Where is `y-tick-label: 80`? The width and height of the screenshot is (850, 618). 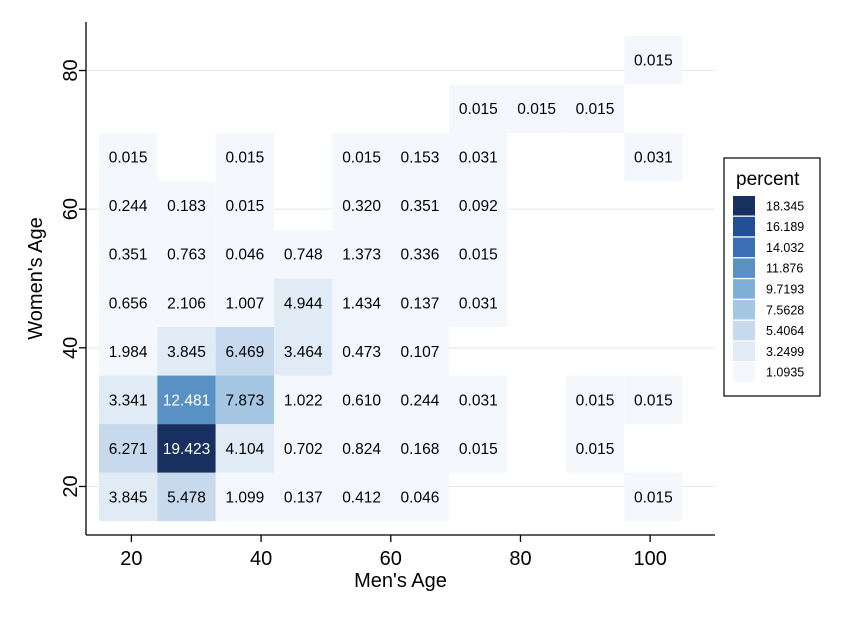 y-tick-label: 80 is located at coordinates (71, 70).